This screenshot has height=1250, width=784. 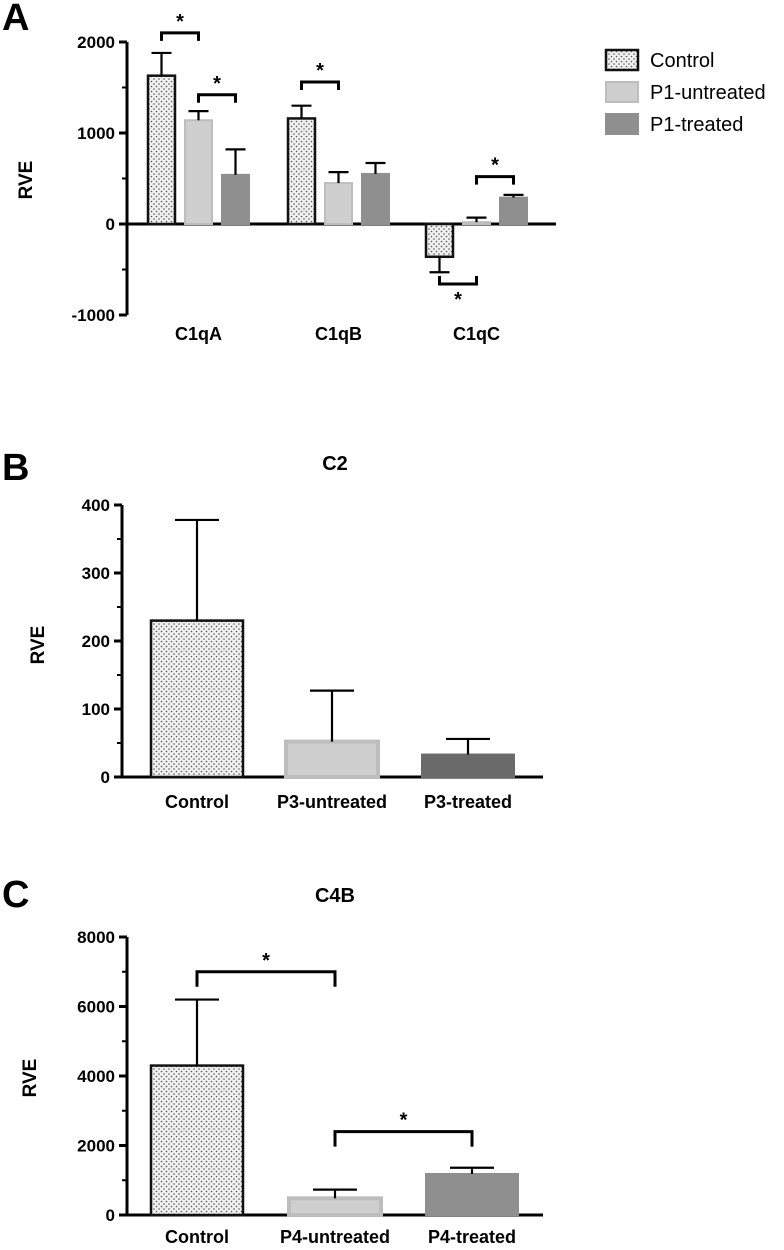 What do you see at coordinates (335, 896) in the screenshot?
I see `chart-title: C4B` at bounding box center [335, 896].